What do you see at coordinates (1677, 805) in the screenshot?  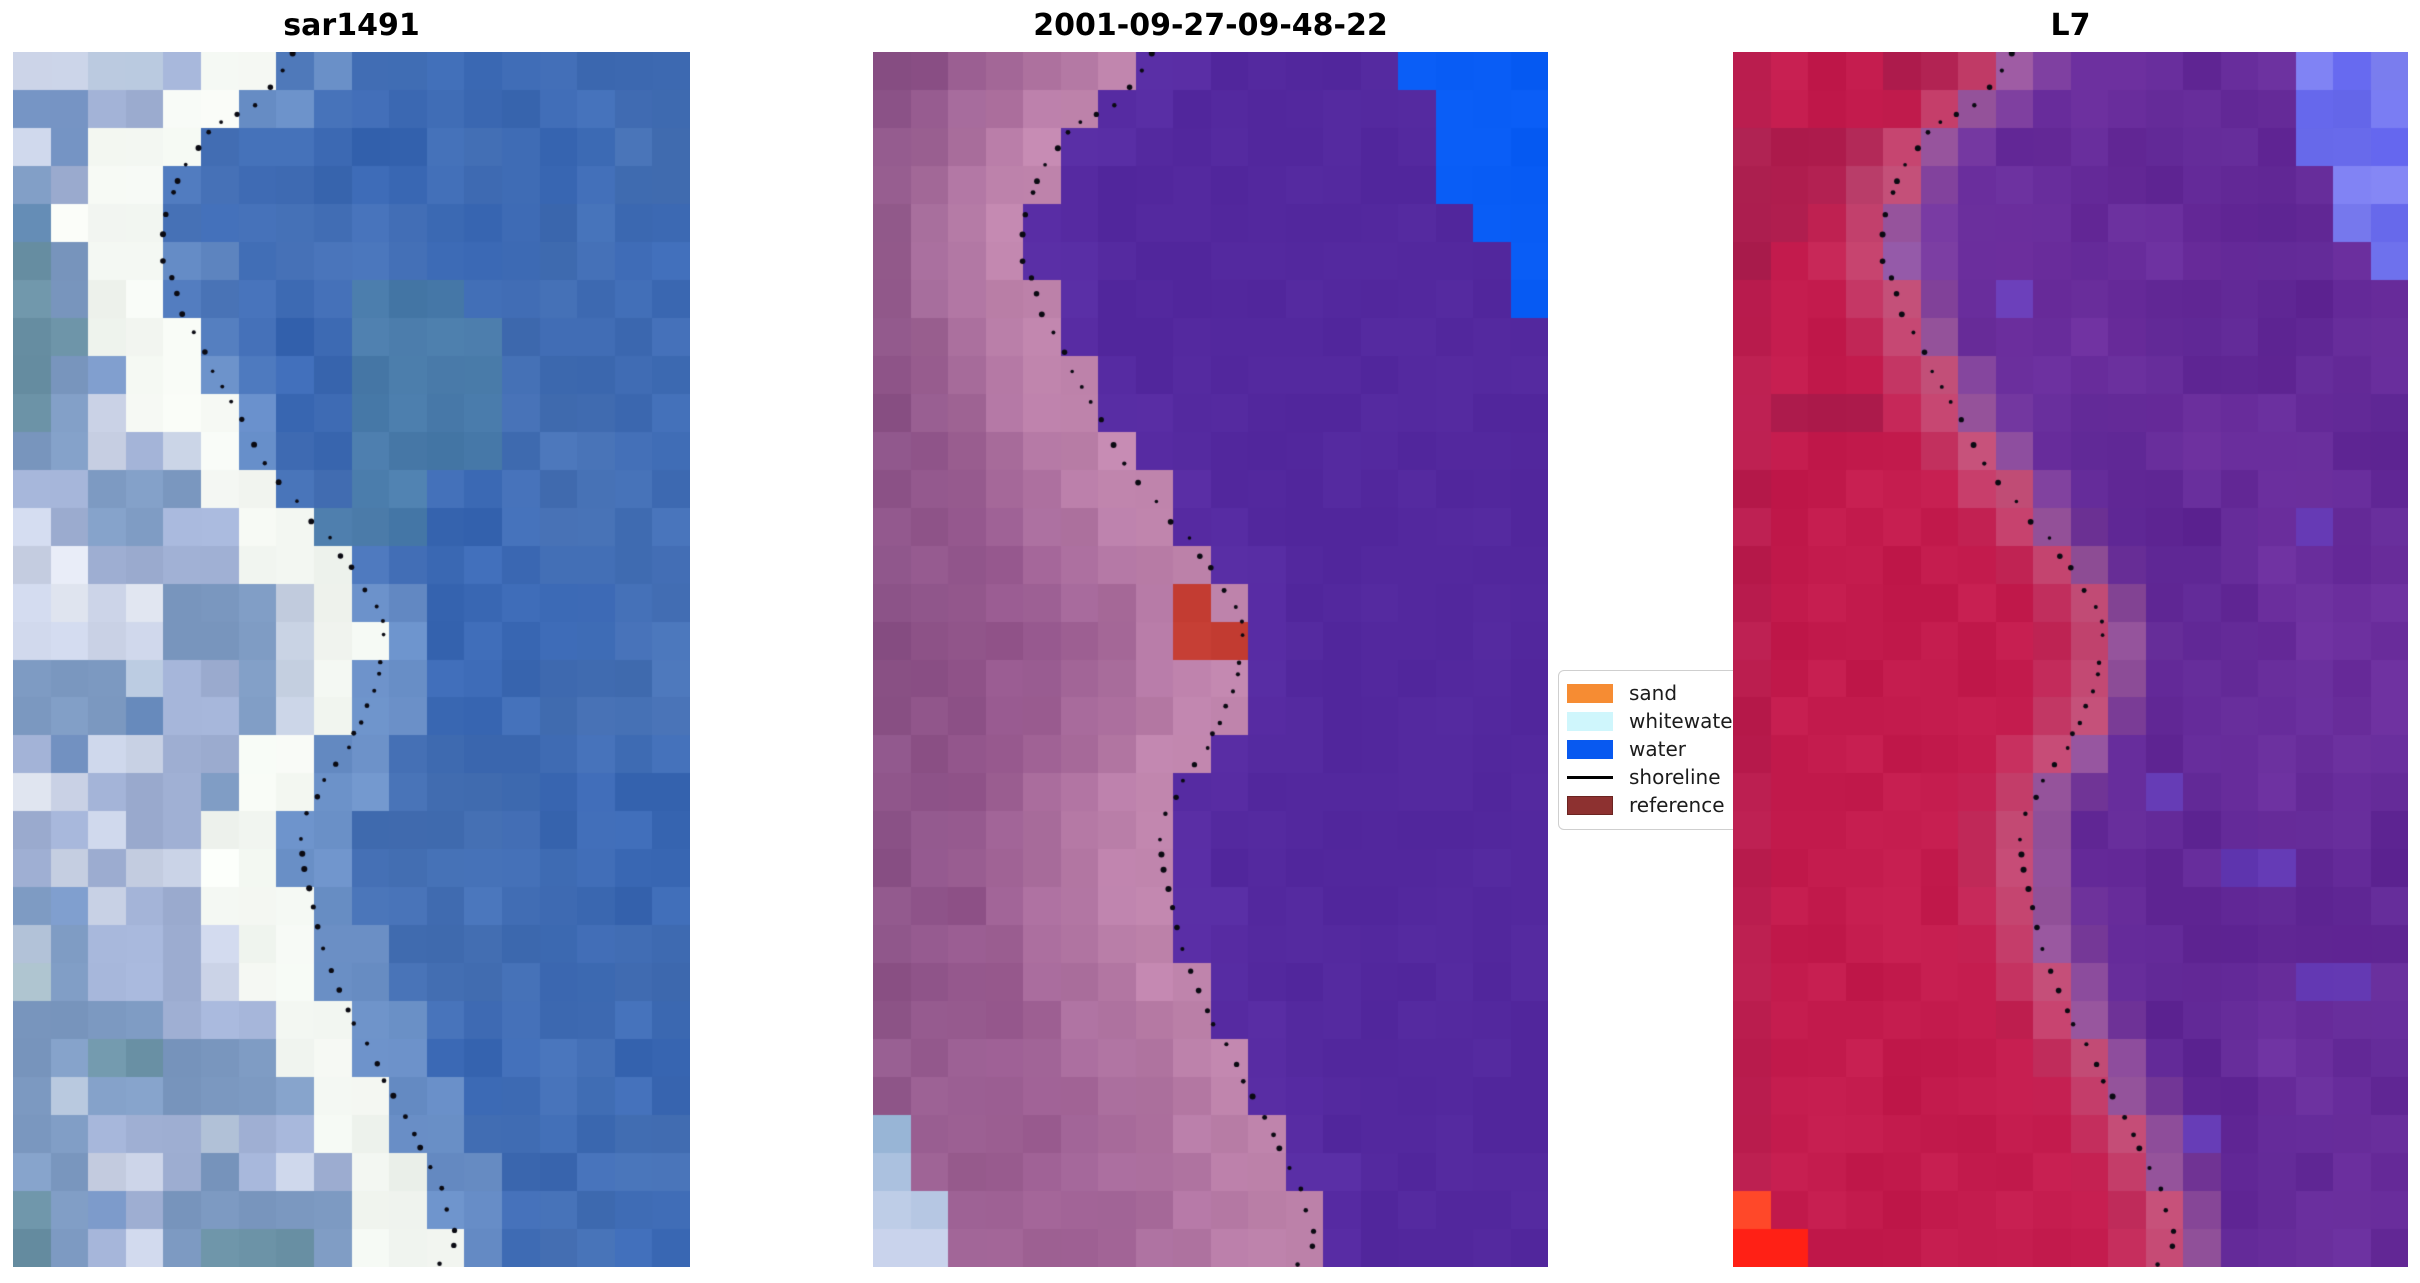 I see `legend-label-reference: reference` at bounding box center [1677, 805].